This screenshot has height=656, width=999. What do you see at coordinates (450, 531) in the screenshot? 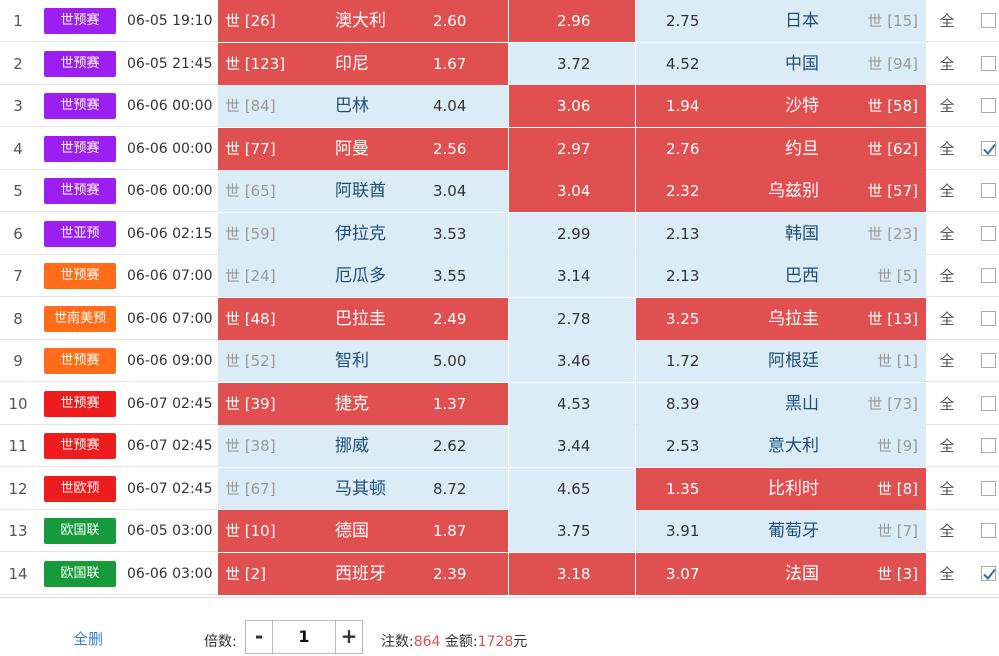
I see `home-odd: 1.87` at bounding box center [450, 531].